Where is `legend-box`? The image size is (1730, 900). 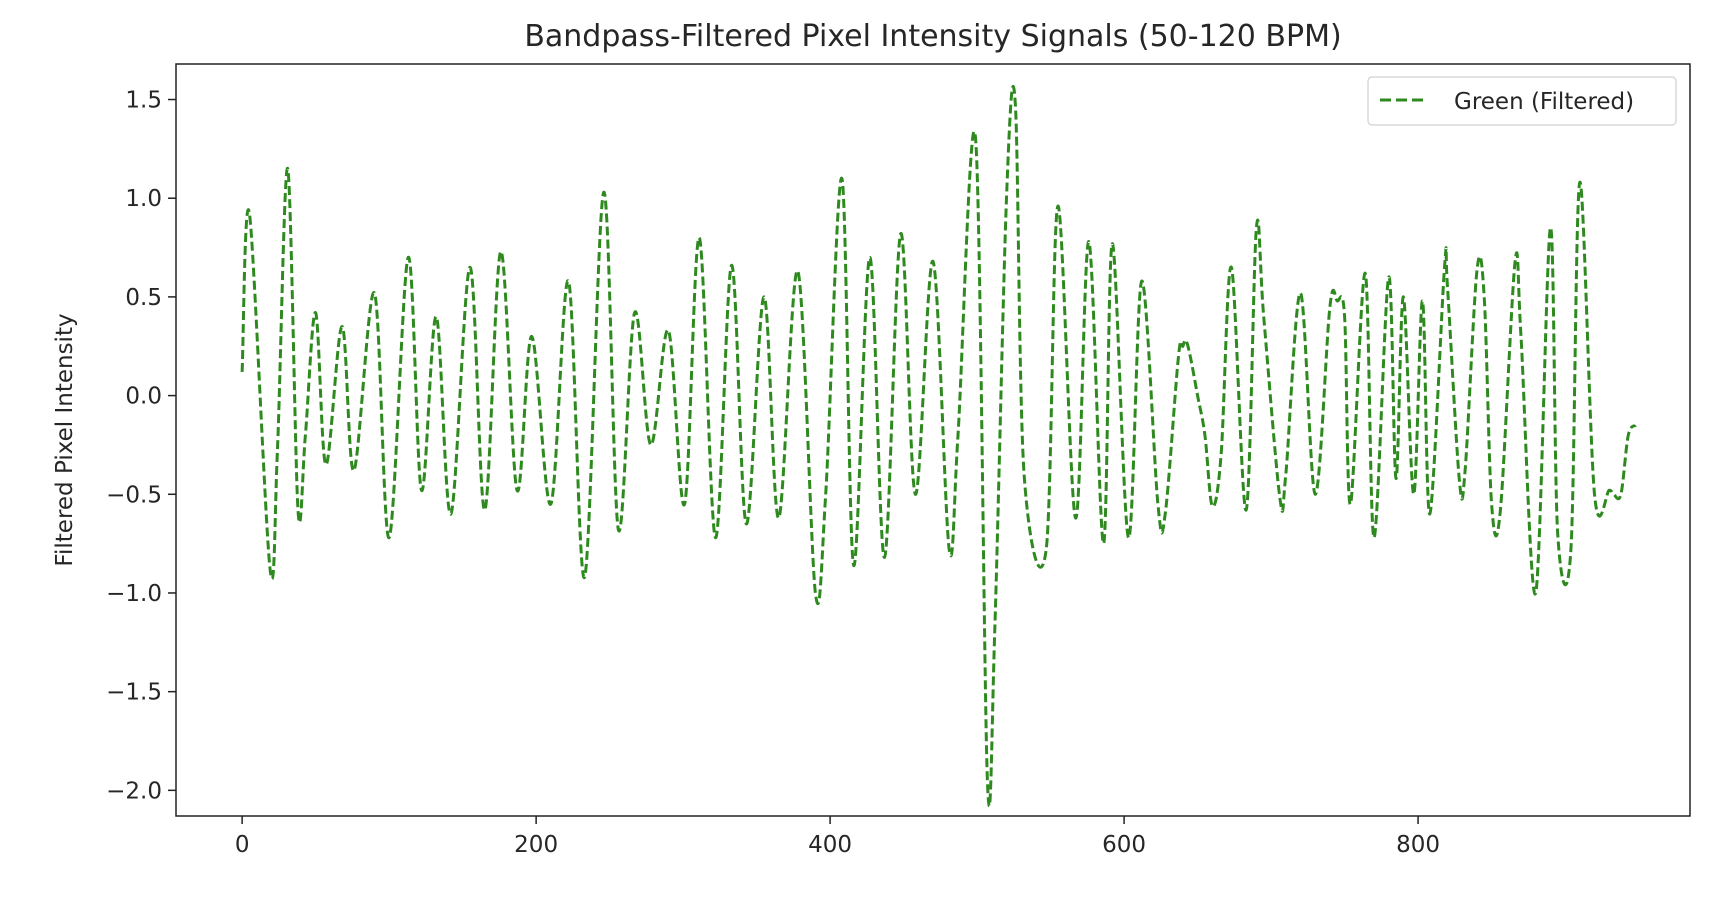 legend-box is located at coordinates (1522, 101).